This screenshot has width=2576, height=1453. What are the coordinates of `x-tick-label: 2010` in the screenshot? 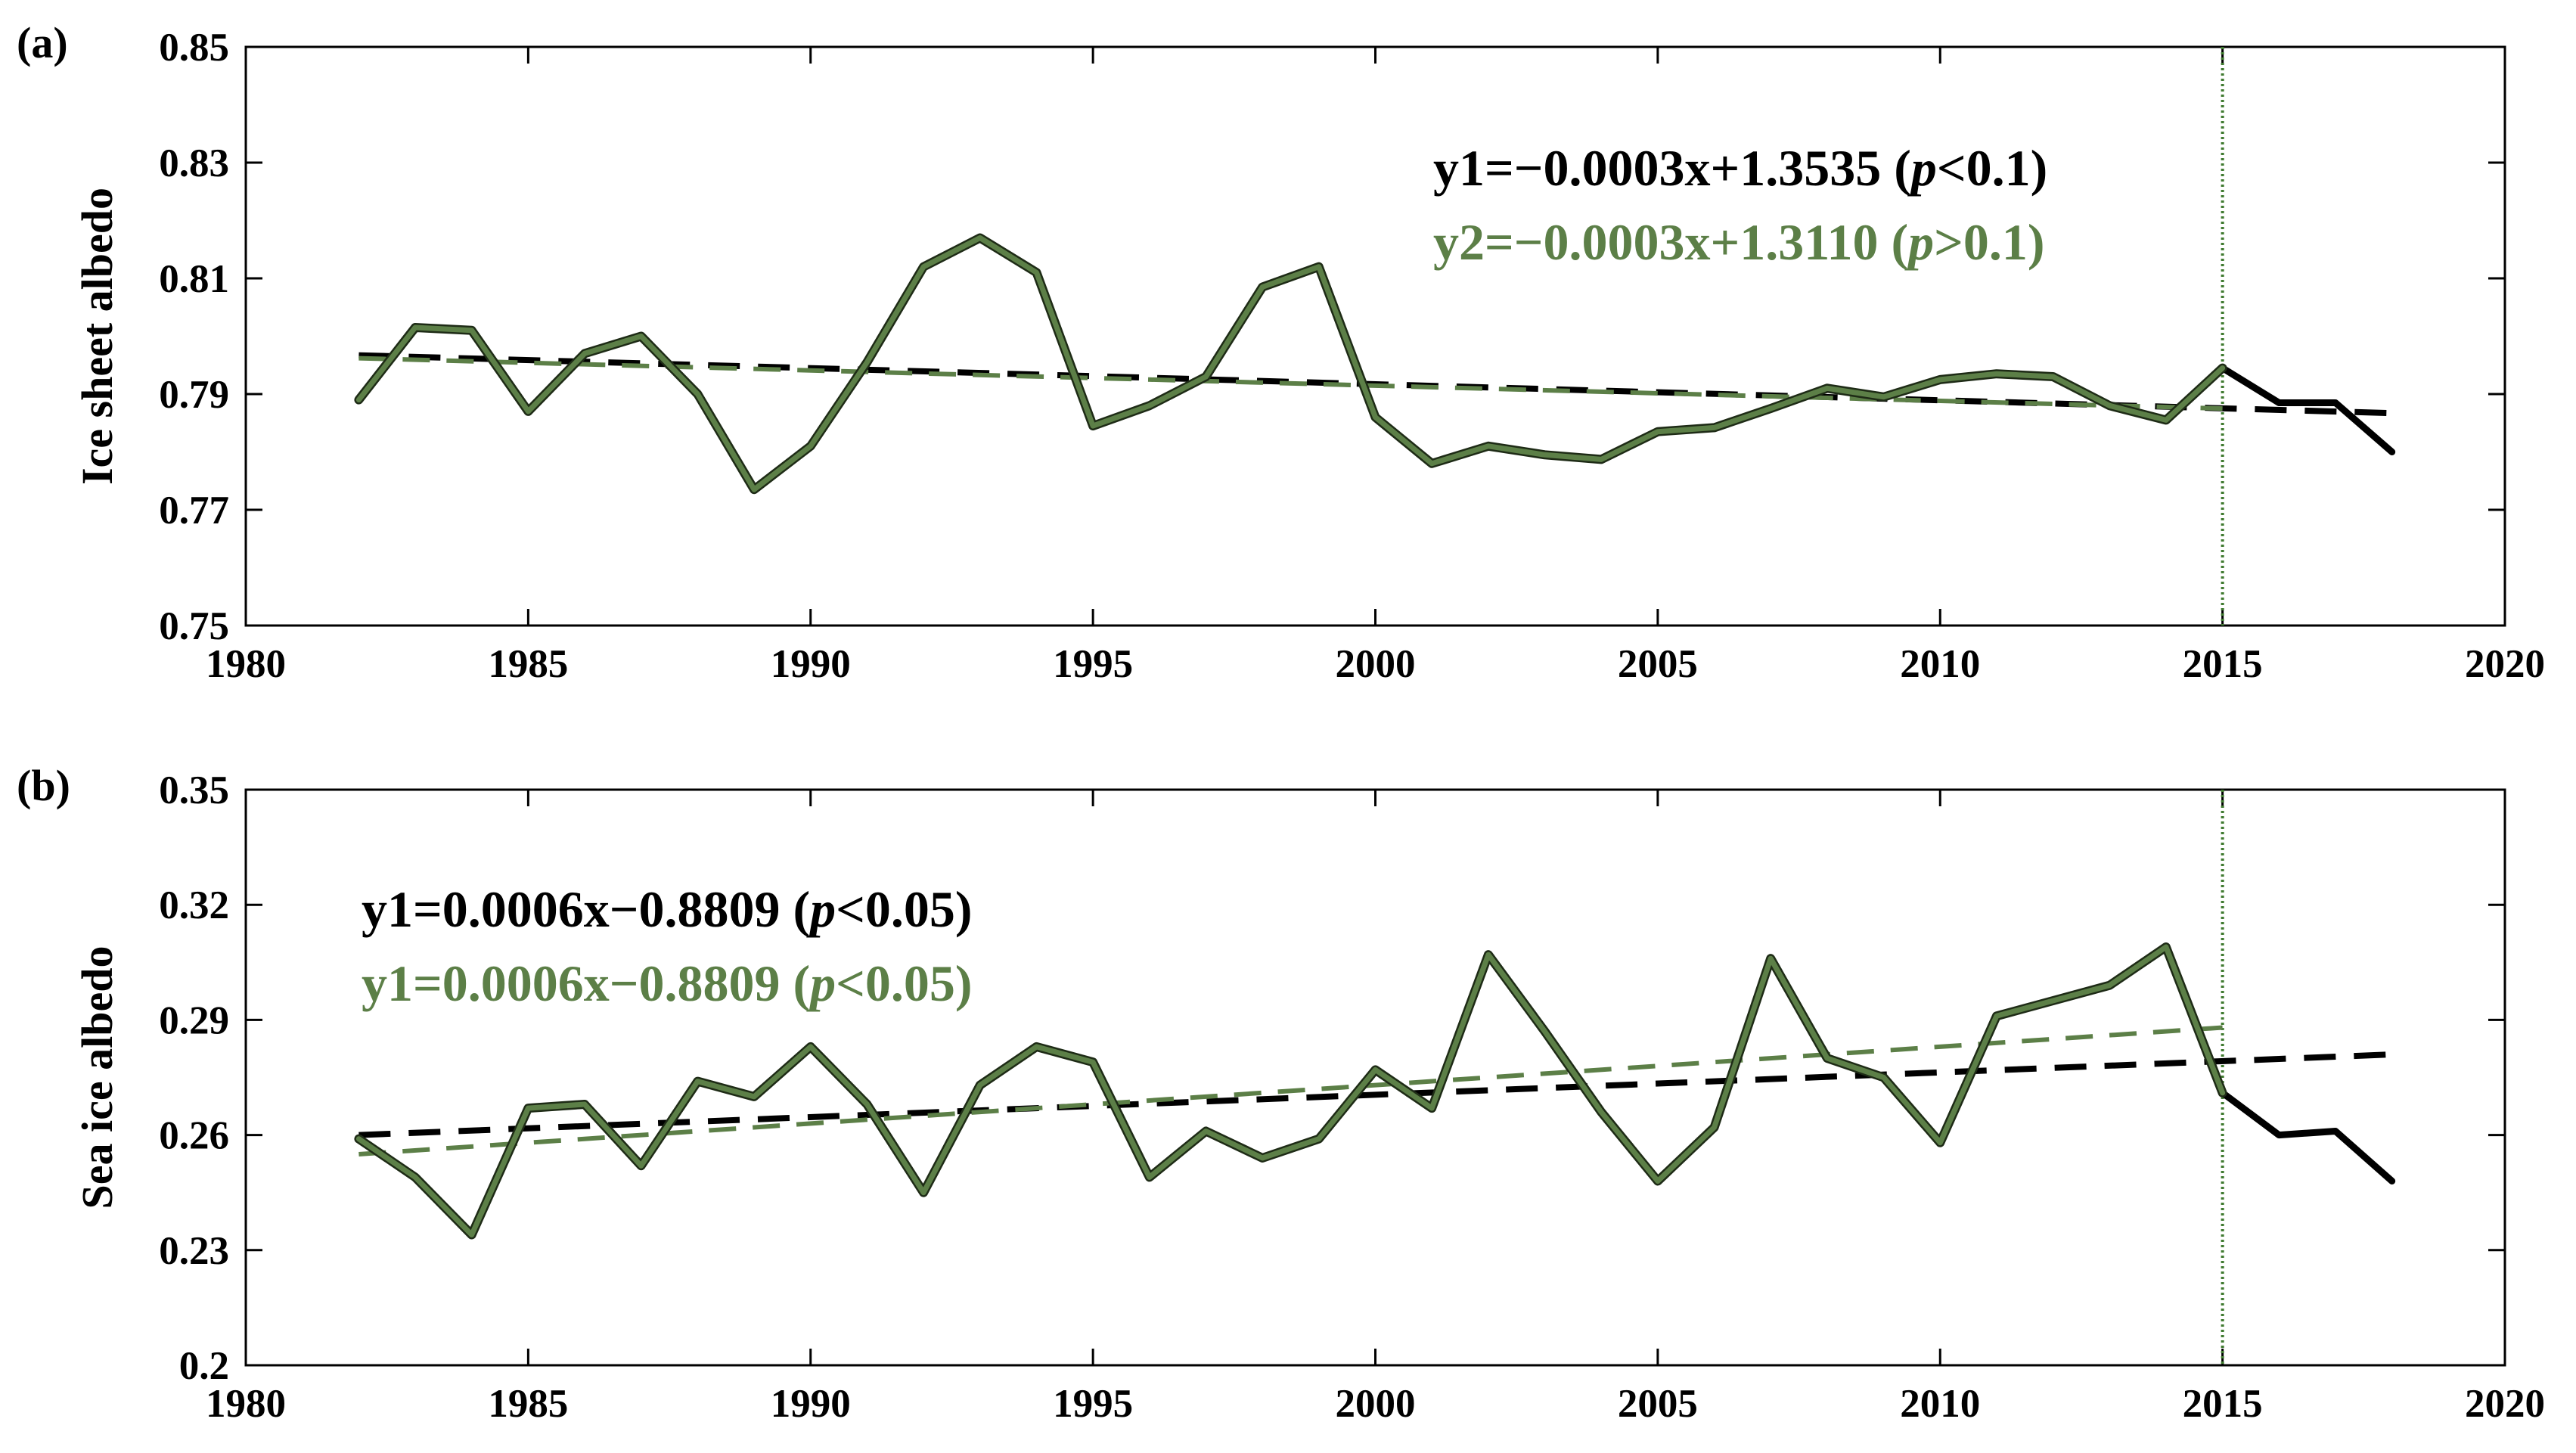 It's located at (1940, 664).